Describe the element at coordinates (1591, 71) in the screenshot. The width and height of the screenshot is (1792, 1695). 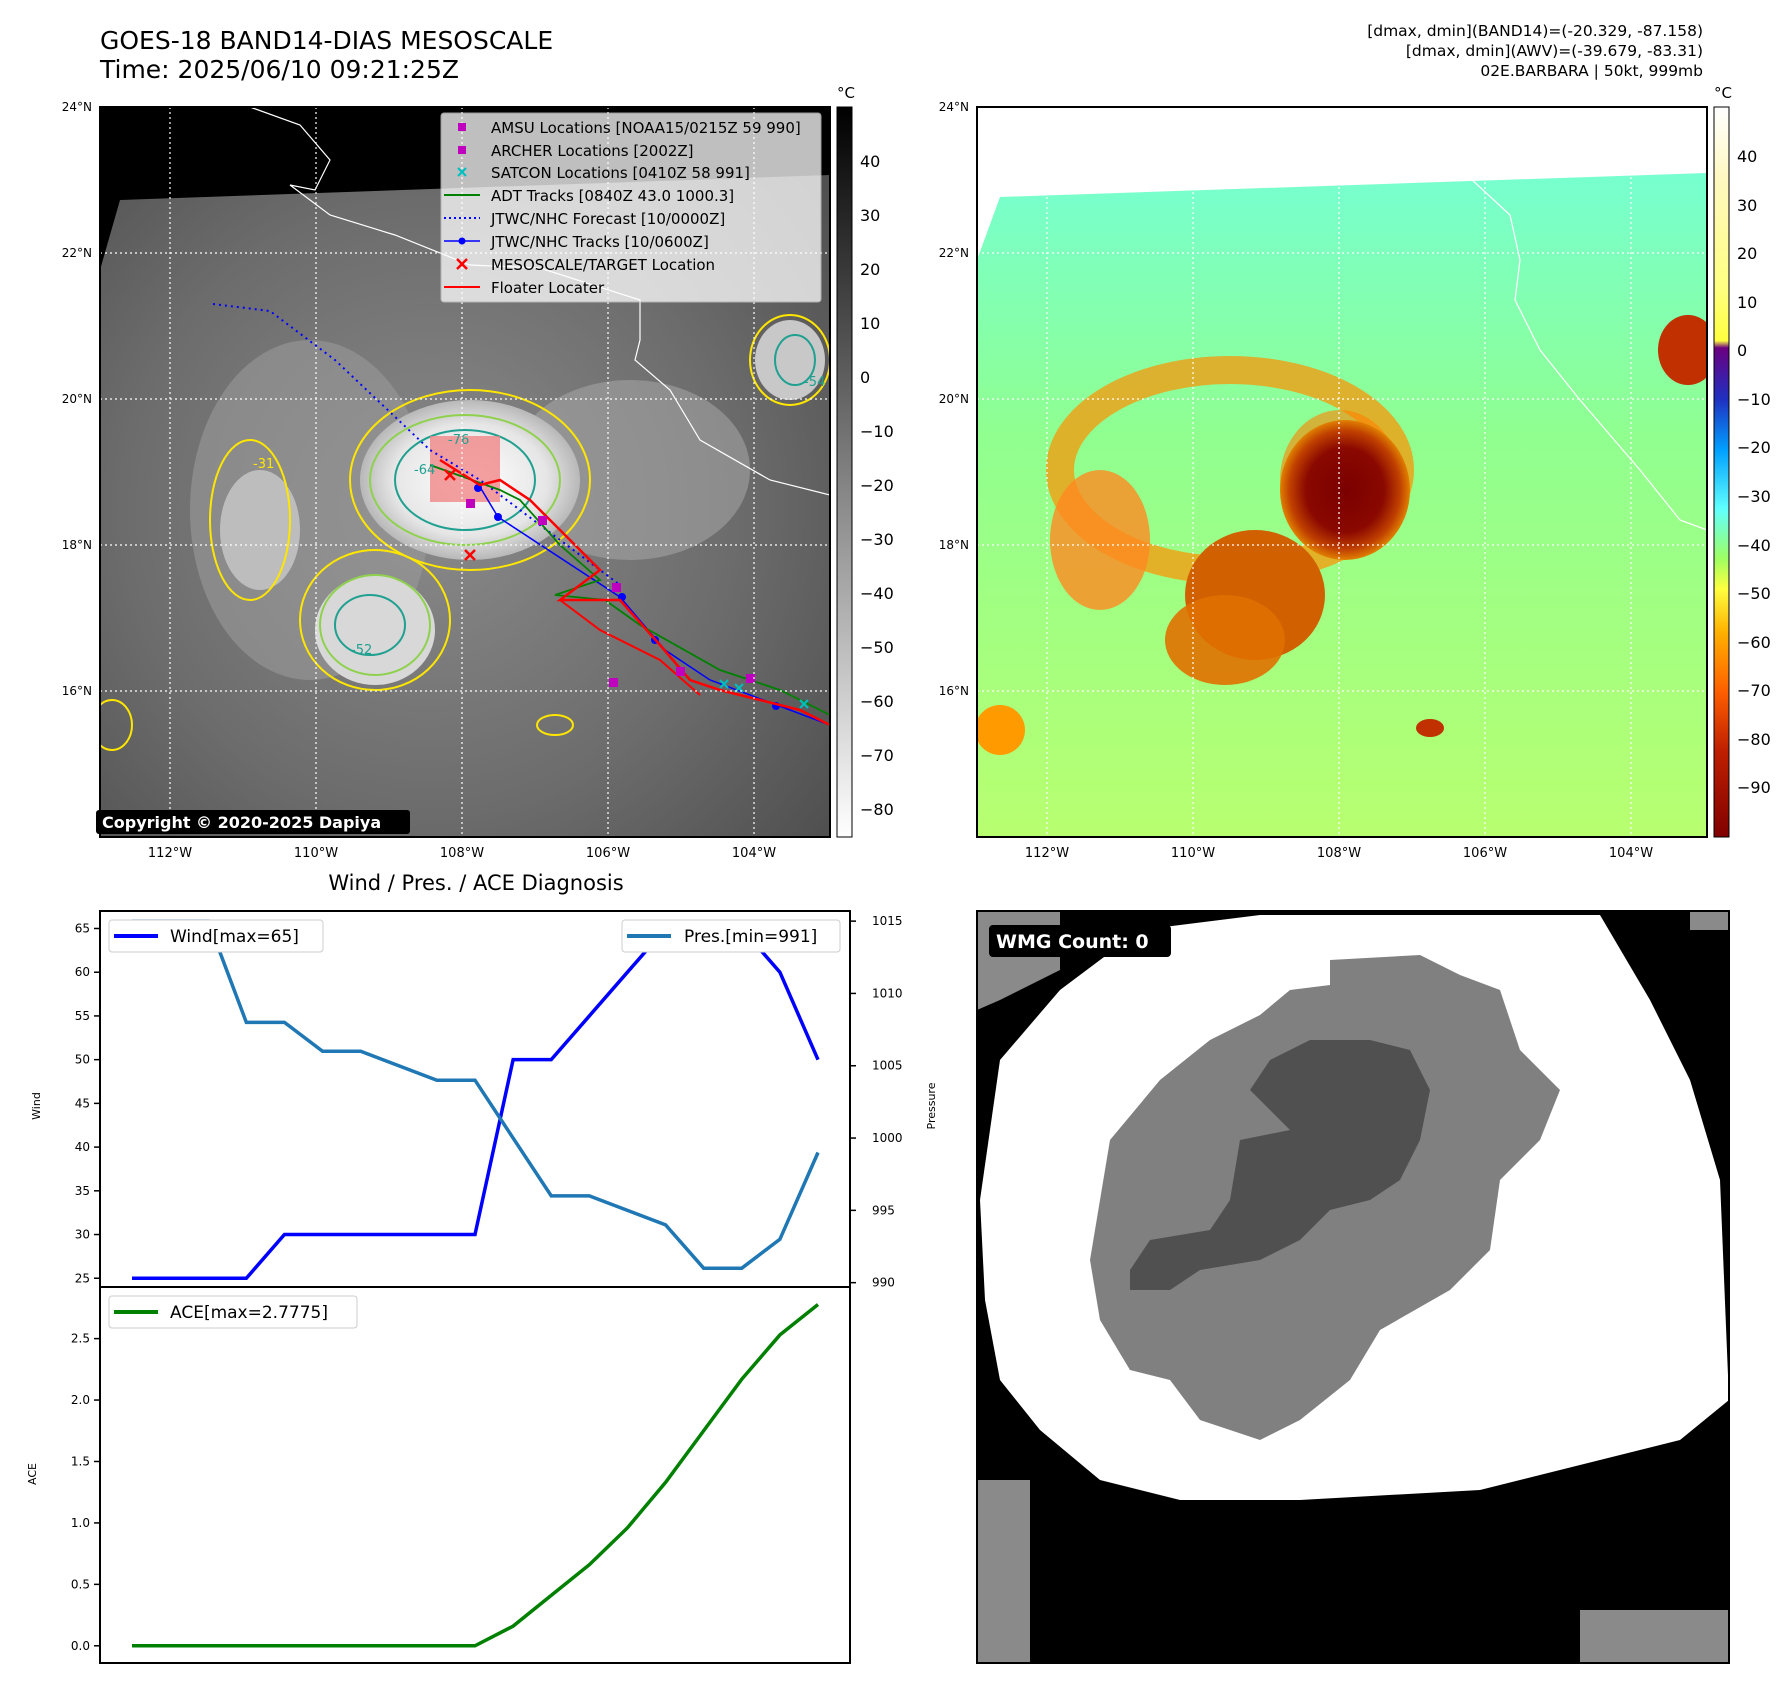
I see `storm-info: 02E.BARBARA | 50kt, 999mb` at that location.